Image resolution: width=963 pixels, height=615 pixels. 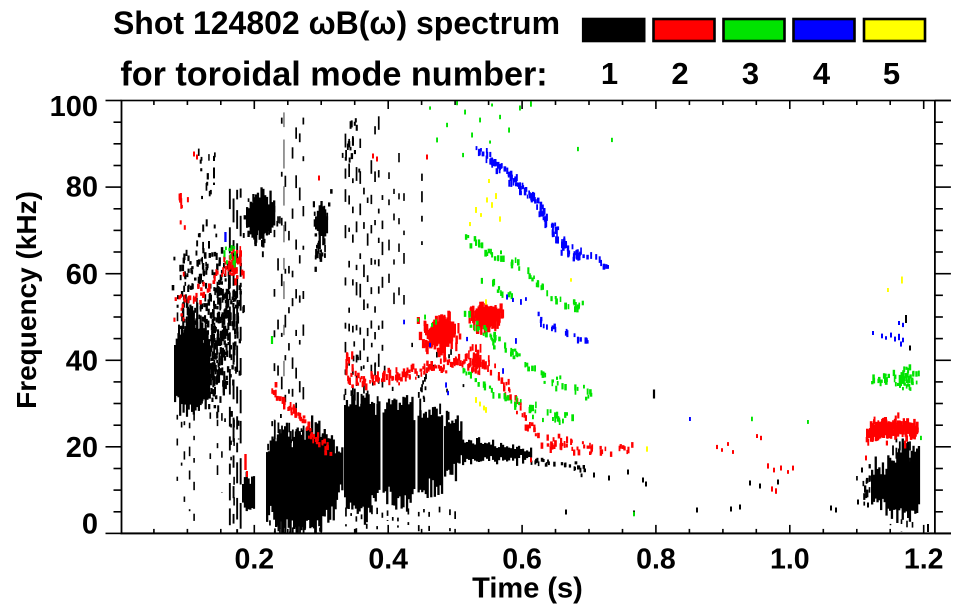 What do you see at coordinates (82, 187) in the screenshot?
I see `svg-text: 80` at bounding box center [82, 187].